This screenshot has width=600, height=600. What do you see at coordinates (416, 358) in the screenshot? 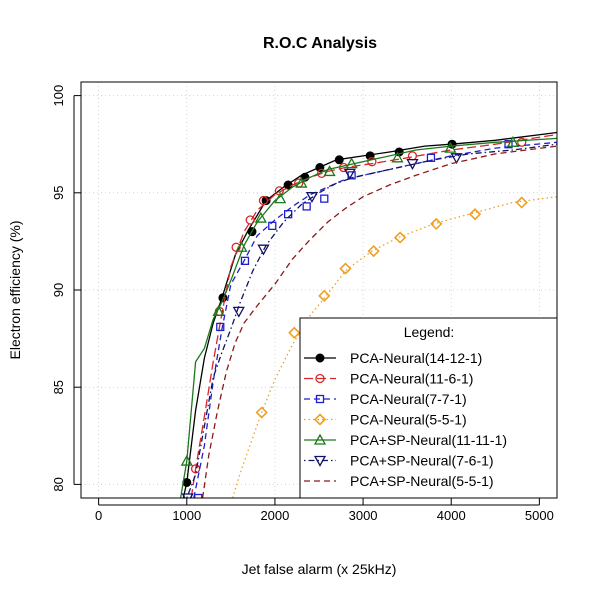
I see `legend-label: PCA-Neural(14-12-1)` at bounding box center [416, 358].